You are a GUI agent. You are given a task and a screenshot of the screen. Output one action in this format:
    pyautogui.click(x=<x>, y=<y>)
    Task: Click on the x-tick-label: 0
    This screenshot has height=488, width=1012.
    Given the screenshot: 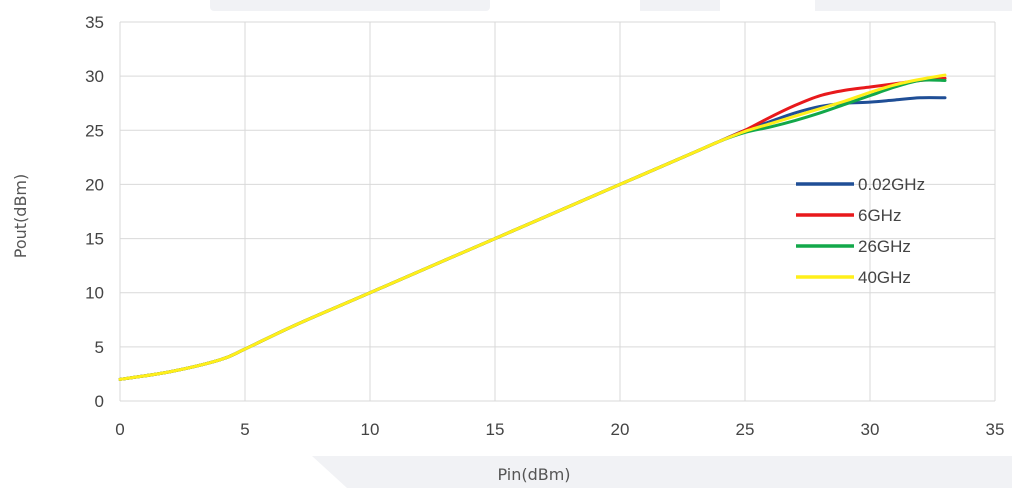 What is the action you would take?
    pyautogui.click(x=119, y=429)
    